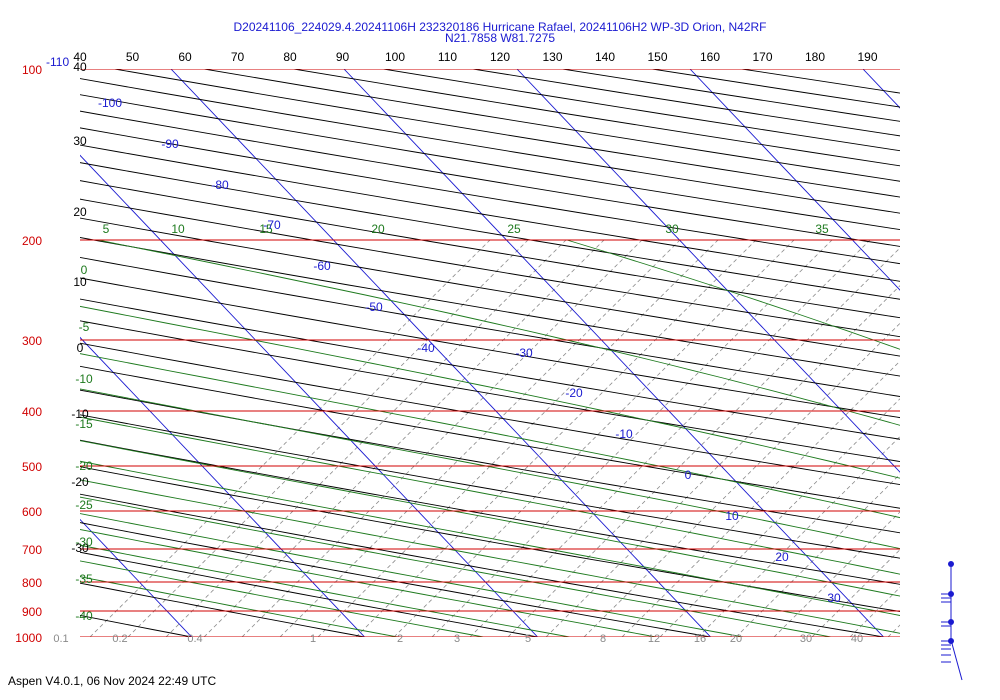  What do you see at coordinates (528, 639) in the screenshot?
I see `mixing-ratio-label: 5` at bounding box center [528, 639].